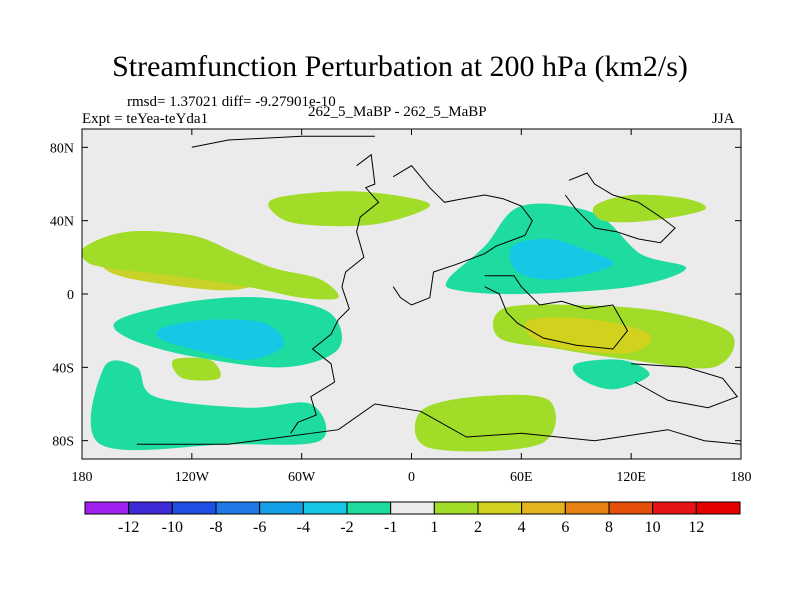  I want to click on x-tick-label: 60E, so click(521, 477).